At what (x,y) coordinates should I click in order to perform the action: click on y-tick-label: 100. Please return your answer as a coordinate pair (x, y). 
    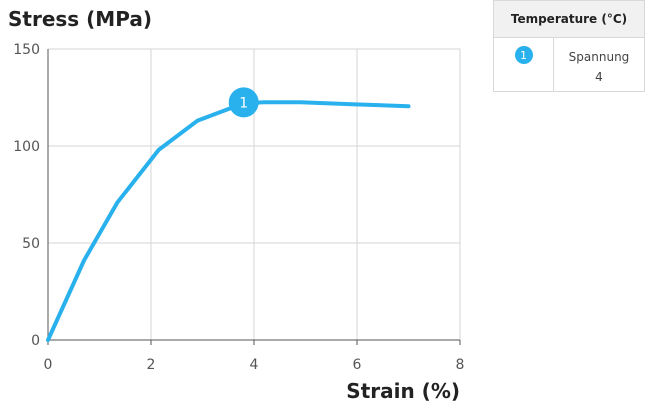
    Looking at the image, I should click on (26, 147).